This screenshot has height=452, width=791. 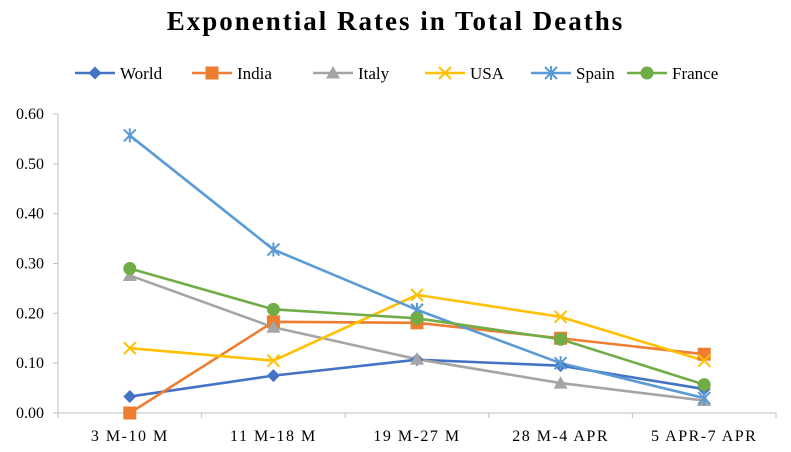 I want to click on legend-item-spain: Spain, so click(x=573, y=73).